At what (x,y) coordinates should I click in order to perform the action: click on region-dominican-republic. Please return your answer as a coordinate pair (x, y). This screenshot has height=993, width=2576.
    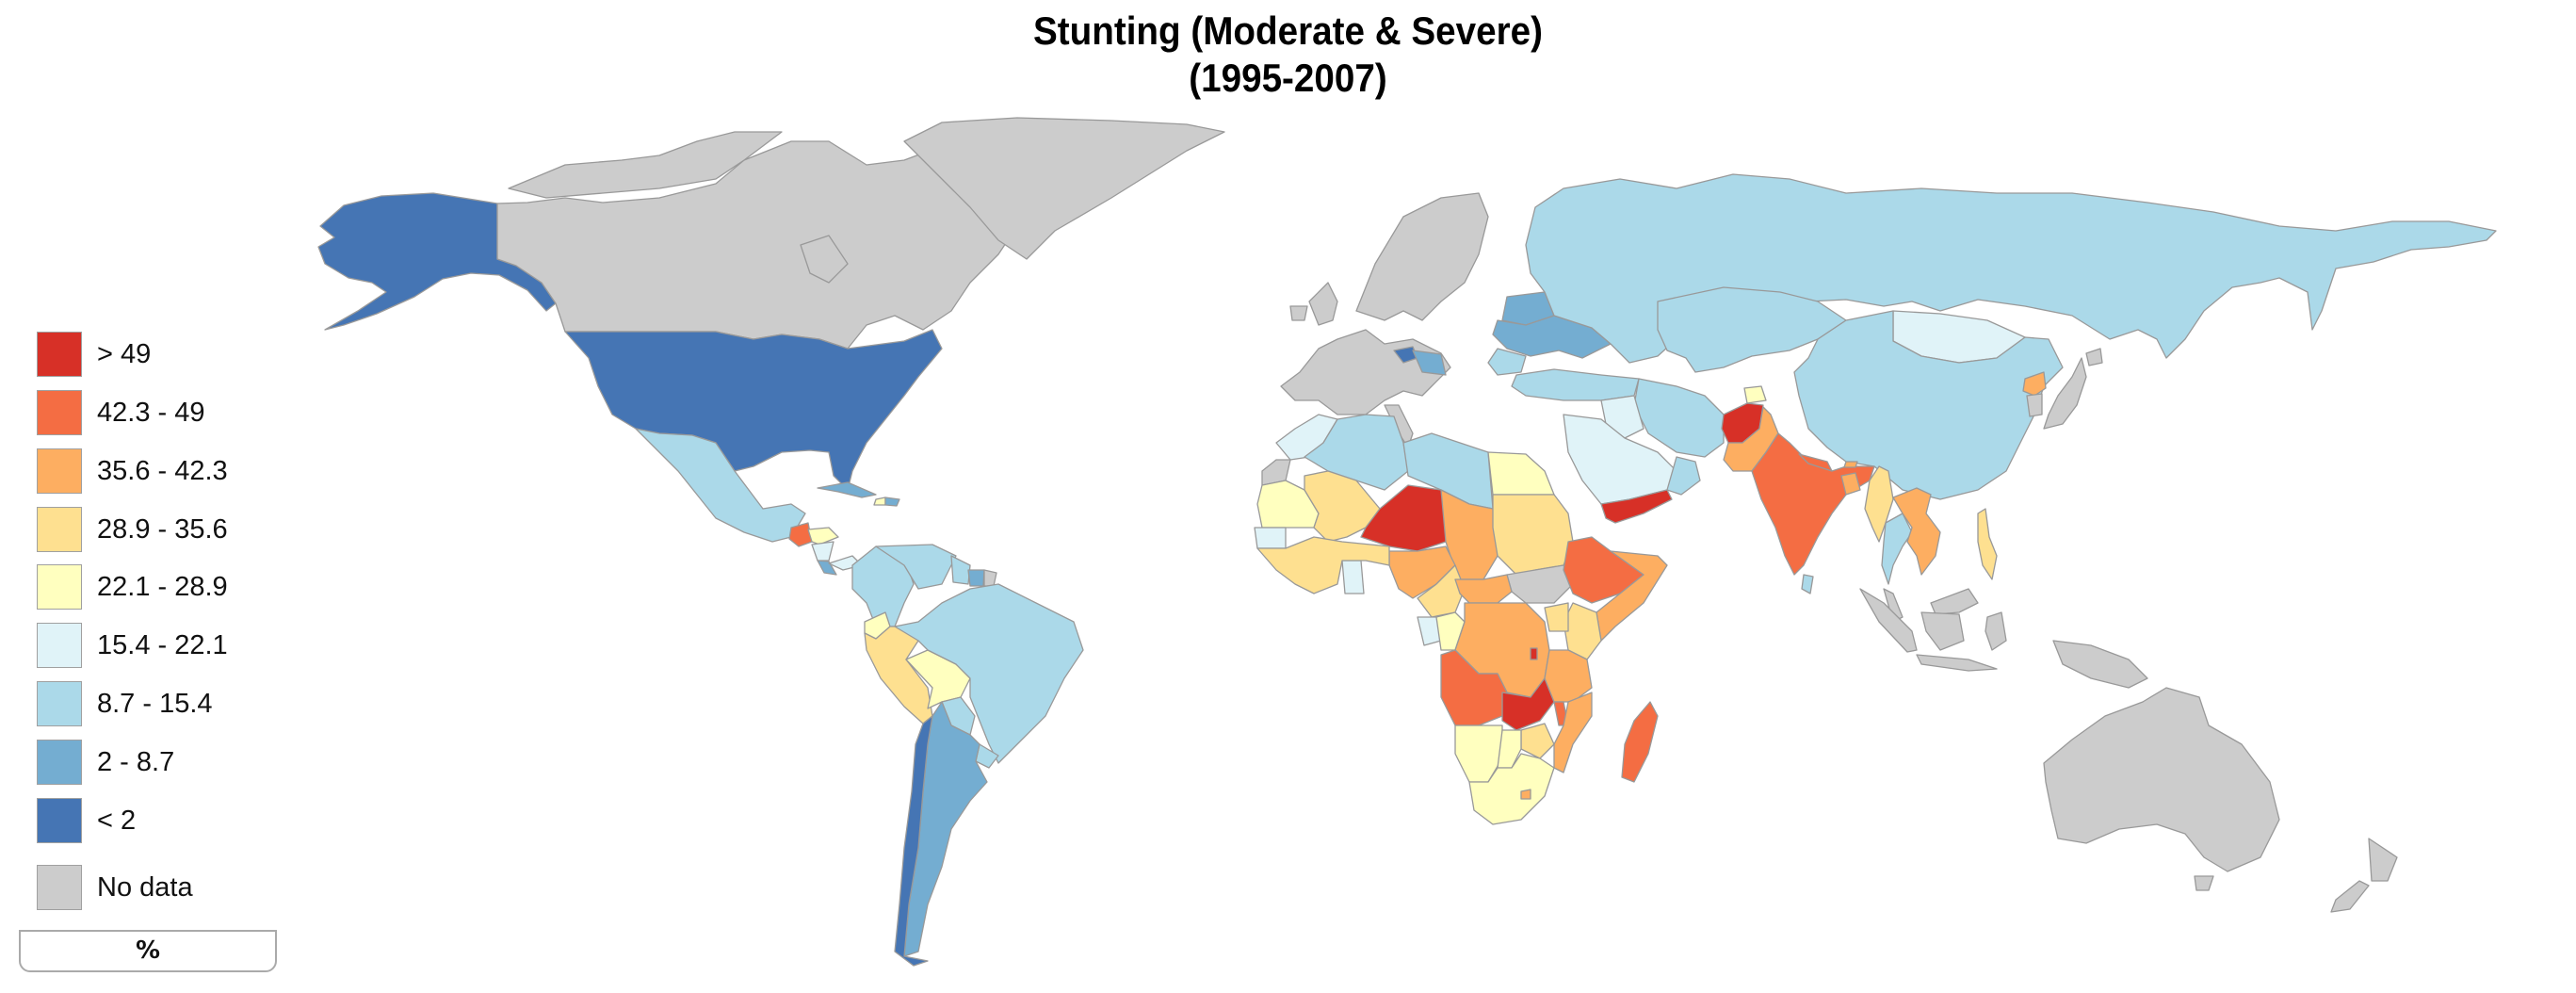
    Looking at the image, I should click on (892, 501).